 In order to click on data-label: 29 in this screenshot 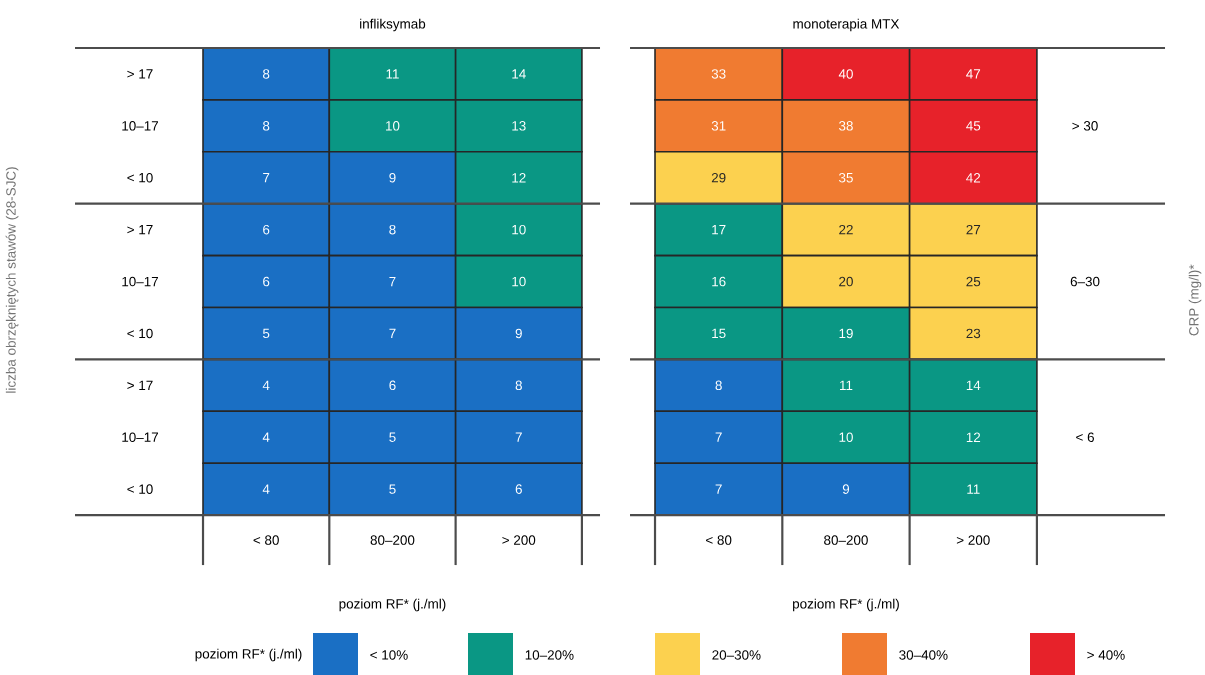, I will do `click(718, 177)`.